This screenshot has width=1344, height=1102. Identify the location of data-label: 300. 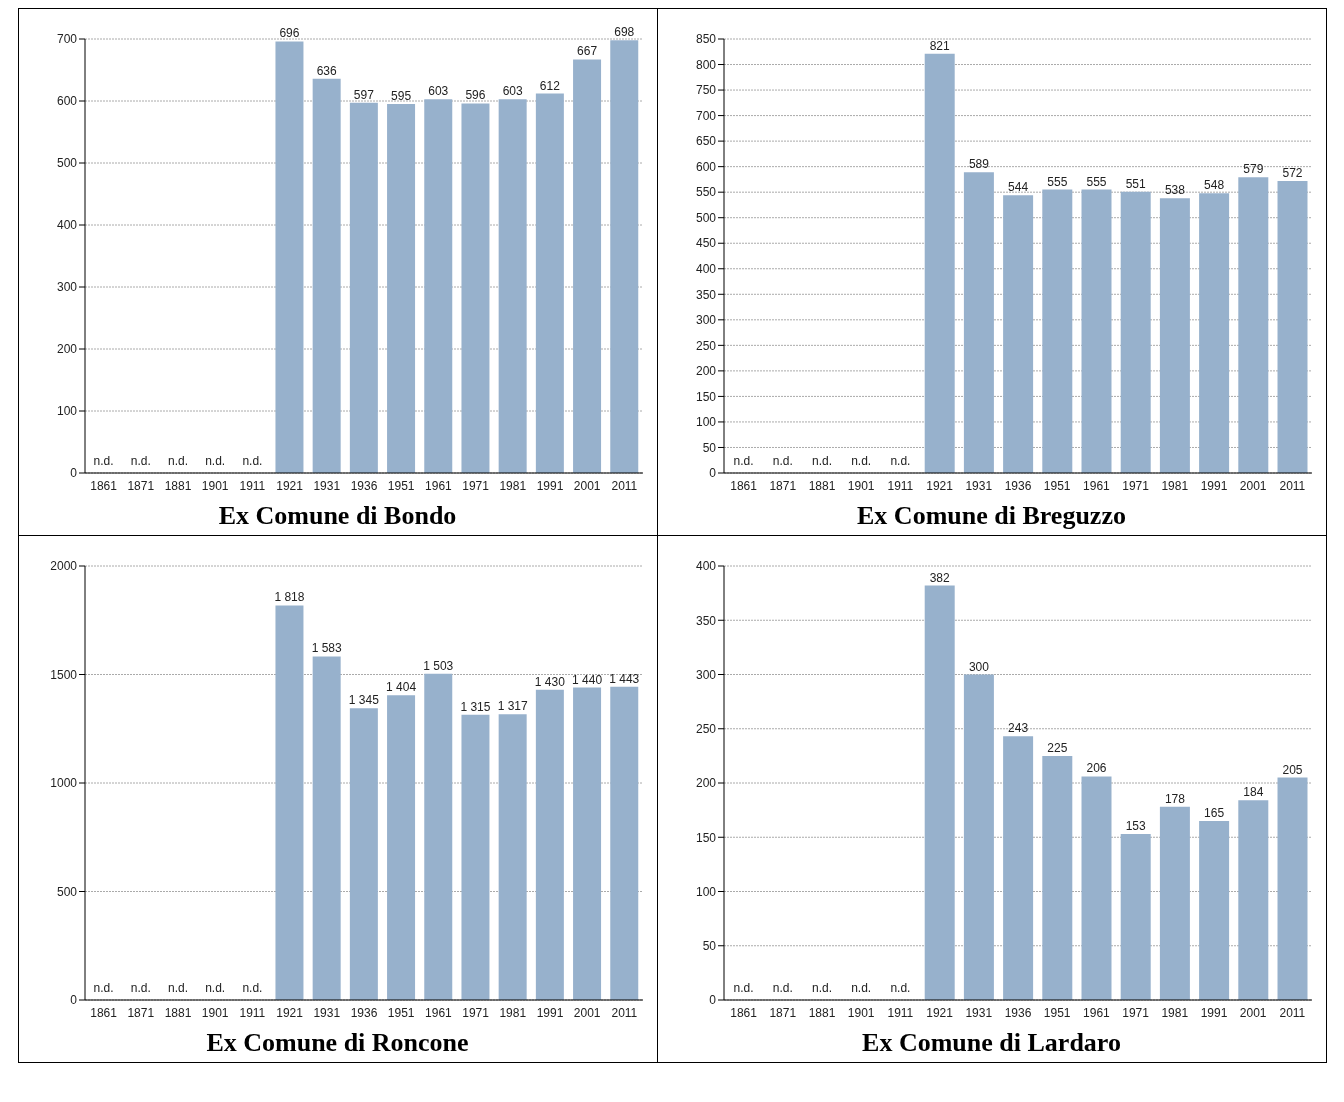
(978, 666).